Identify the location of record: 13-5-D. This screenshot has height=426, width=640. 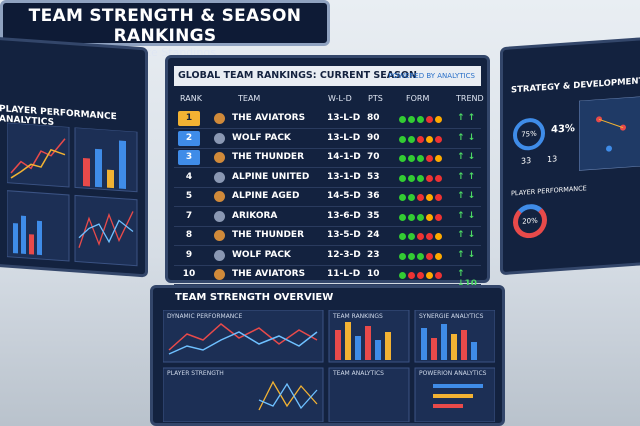
(344, 235).